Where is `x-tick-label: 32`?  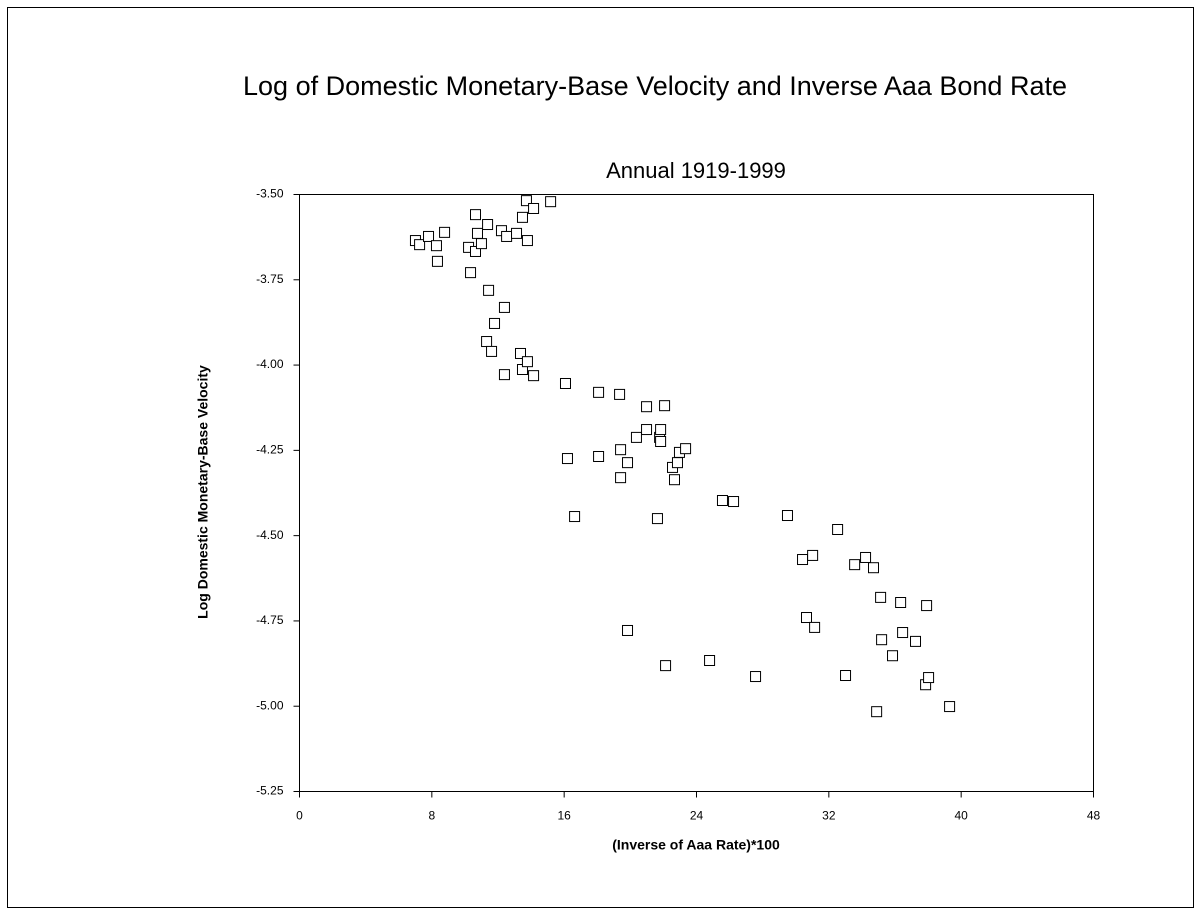
x-tick-label: 32 is located at coordinates (829, 816).